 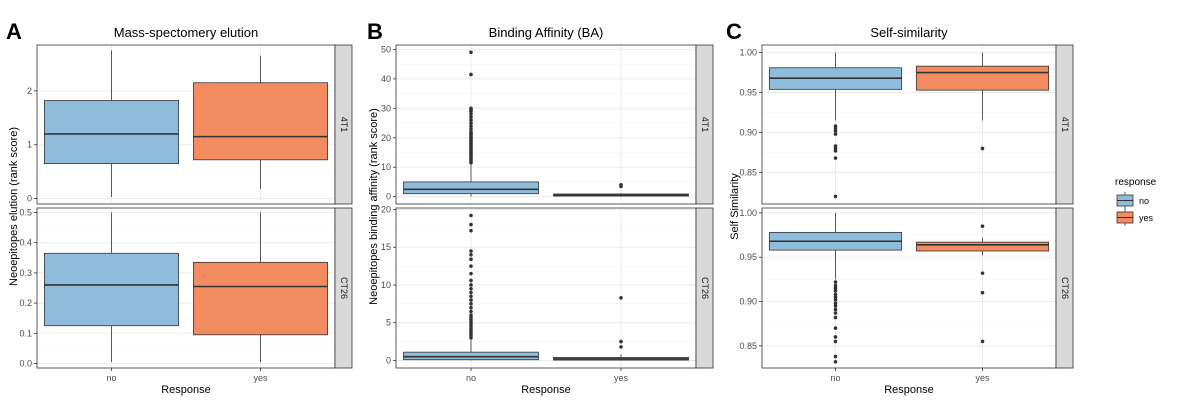 What do you see at coordinates (471, 378) in the screenshot?
I see `x-tick-label: no` at bounding box center [471, 378].